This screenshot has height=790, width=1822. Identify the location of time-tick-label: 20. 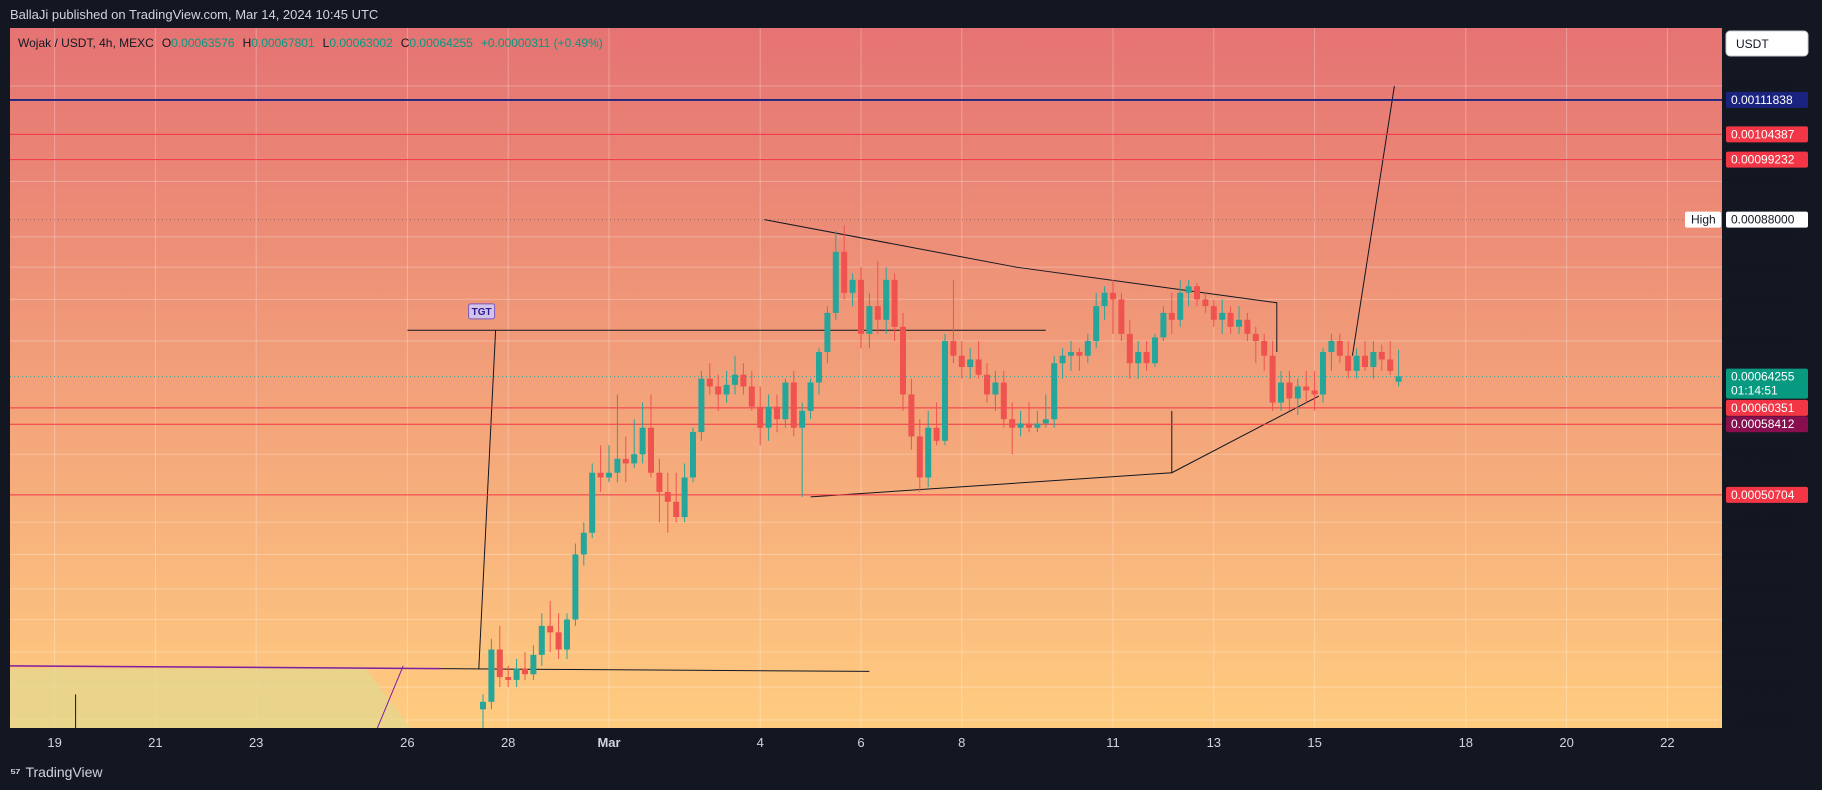
(1566, 742).